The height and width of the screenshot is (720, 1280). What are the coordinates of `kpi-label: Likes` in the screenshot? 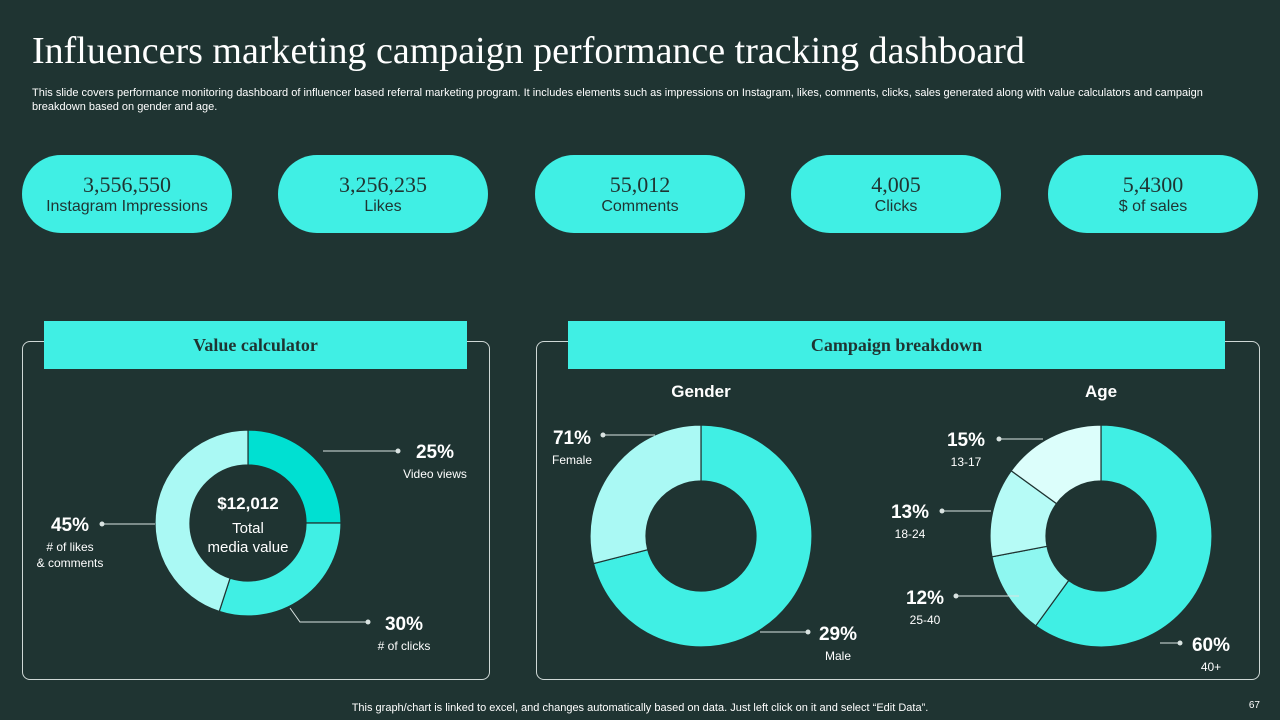 It's located at (383, 206).